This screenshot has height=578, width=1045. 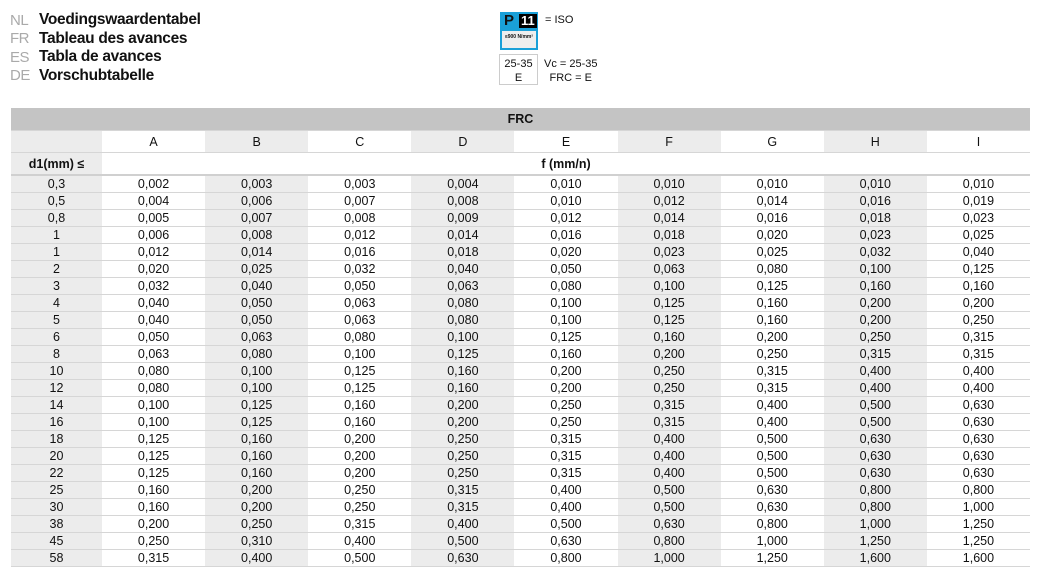 What do you see at coordinates (875, 252) in the screenshot?
I see `feed-cell: 0,032` at bounding box center [875, 252].